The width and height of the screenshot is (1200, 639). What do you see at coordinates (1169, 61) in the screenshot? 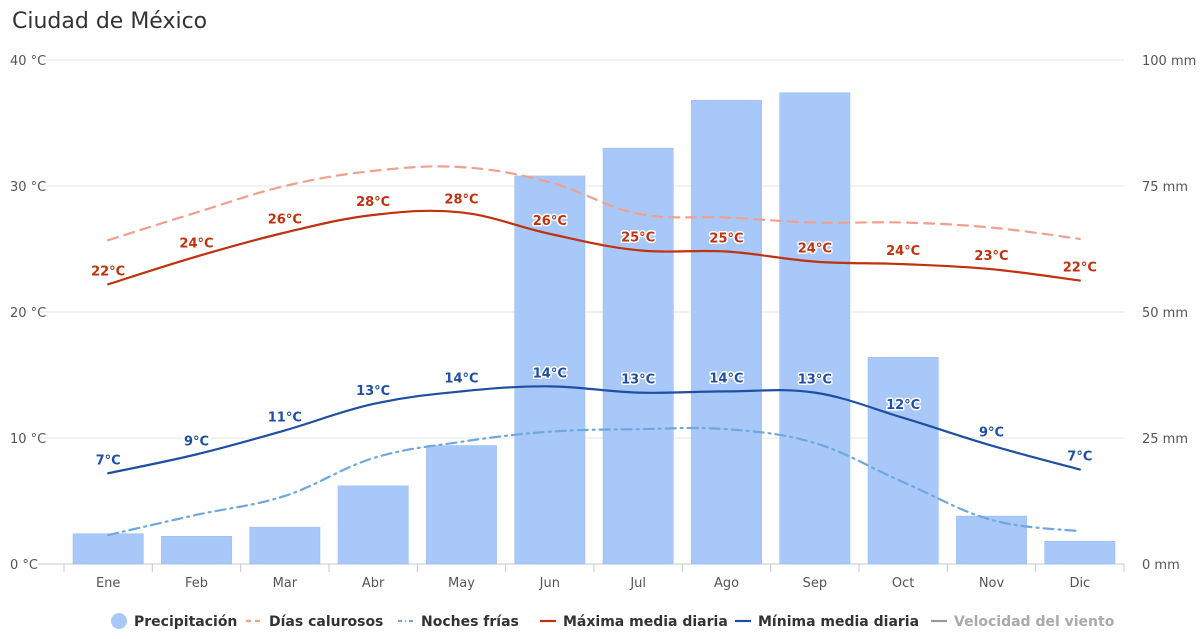
I see `y-right-tick-label: 100 mm` at bounding box center [1169, 61].